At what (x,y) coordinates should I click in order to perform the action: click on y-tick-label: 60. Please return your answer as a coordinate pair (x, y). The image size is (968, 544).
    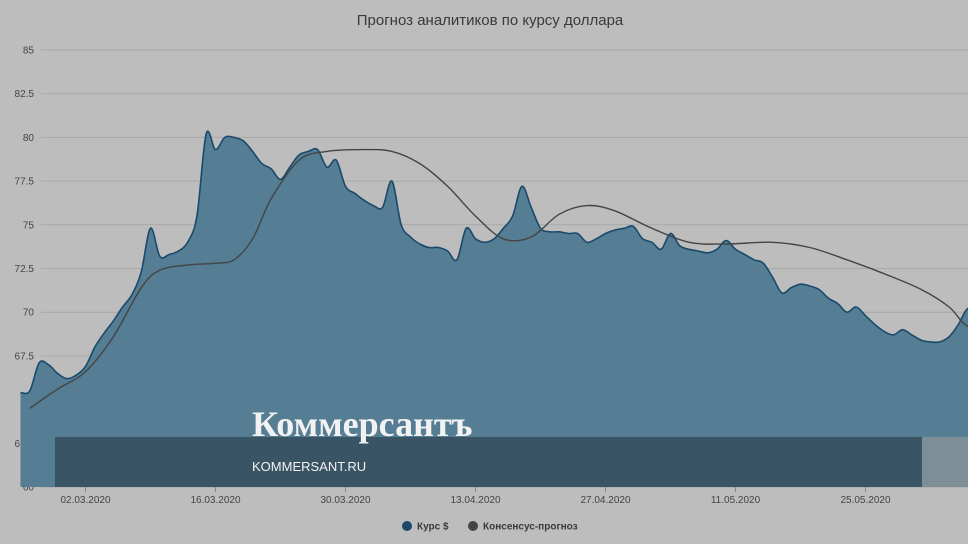
    Looking at the image, I should click on (29, 488).